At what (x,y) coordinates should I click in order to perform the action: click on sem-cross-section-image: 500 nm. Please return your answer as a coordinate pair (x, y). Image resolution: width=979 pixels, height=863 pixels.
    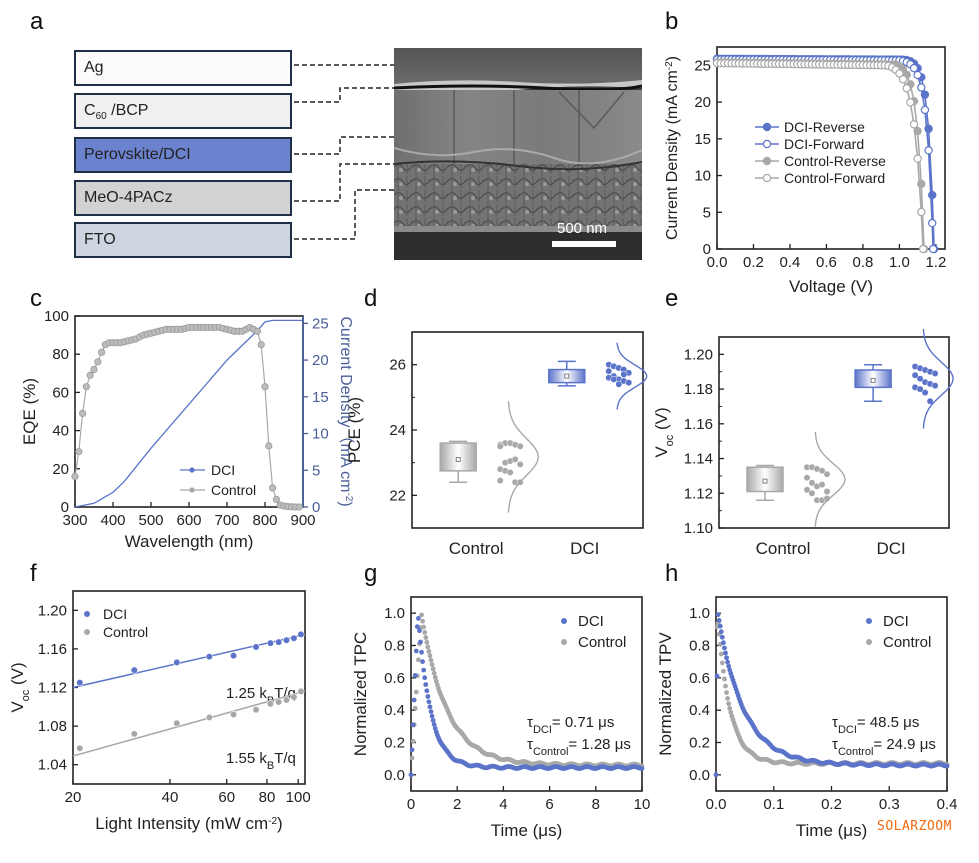
    Looking at the image, I should click on (518, 154).